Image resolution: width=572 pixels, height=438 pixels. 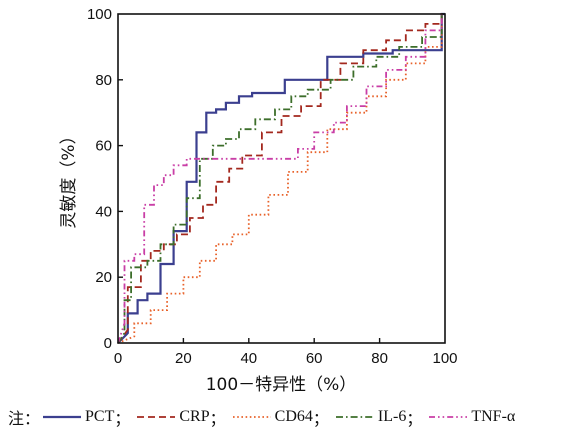 I want to click on legend-label: CRP, so click(x=194, y=416).